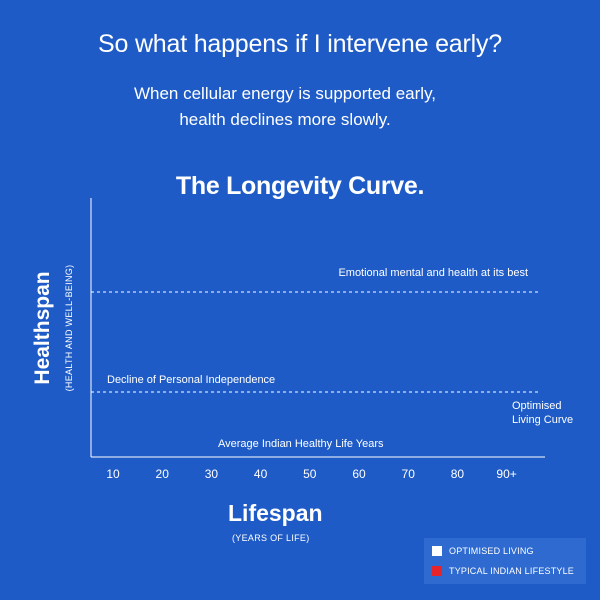 The image size is (600, 600). What do you see at coordinates (300, 44) in the screenshot?
I see `headline: So what happens if I intervene early?` at bounding box center [300, 44].